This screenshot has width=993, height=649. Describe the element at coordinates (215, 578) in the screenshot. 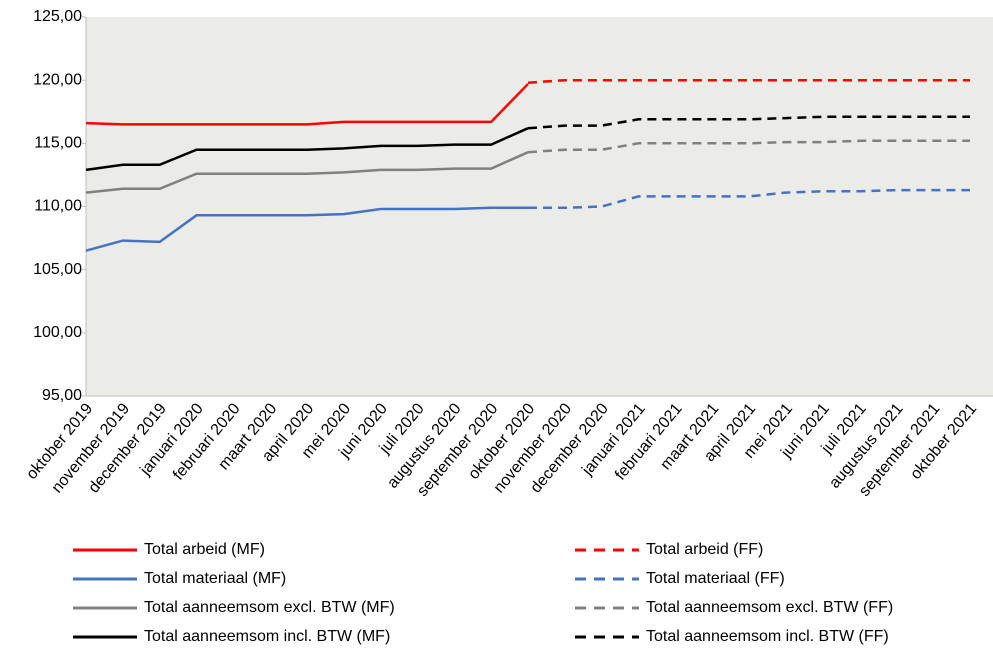

I see `legend-label: Total materiaal (MF)` at that location.